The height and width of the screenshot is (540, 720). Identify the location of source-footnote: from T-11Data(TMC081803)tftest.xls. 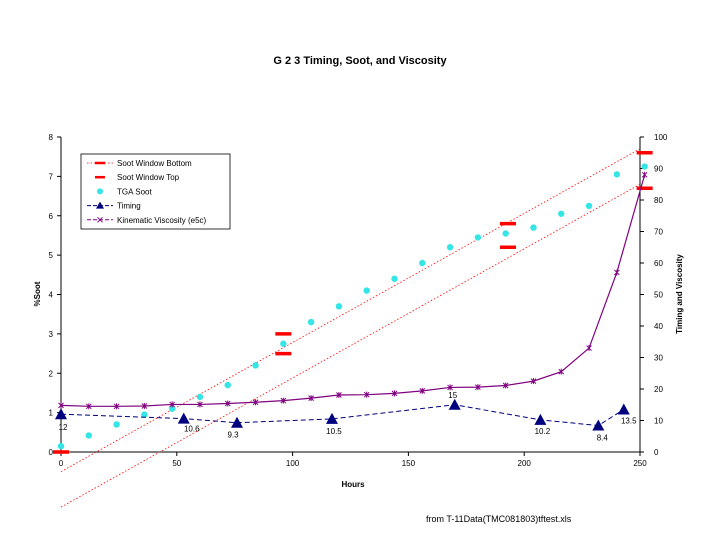
(499, 519).